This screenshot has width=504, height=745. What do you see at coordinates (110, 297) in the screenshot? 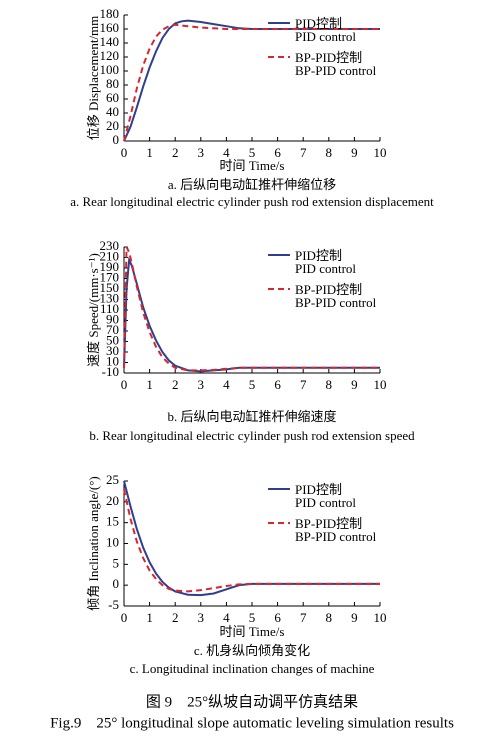
I see `y-tick-label: 130` at bounding box center [110, 297].